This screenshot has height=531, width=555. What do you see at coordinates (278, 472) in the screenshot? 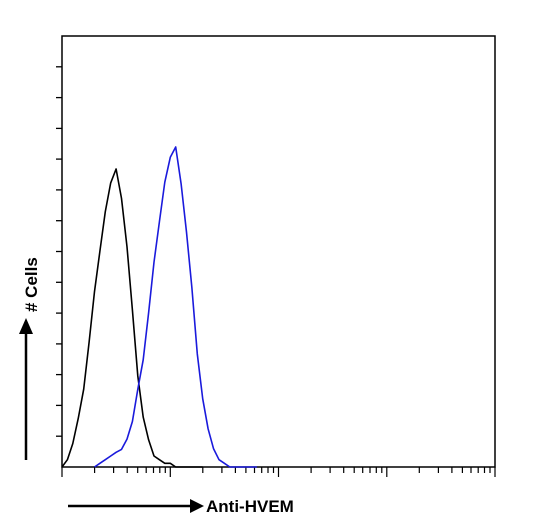
I see `x-axis-ticks` at bounding box center [278, 472].